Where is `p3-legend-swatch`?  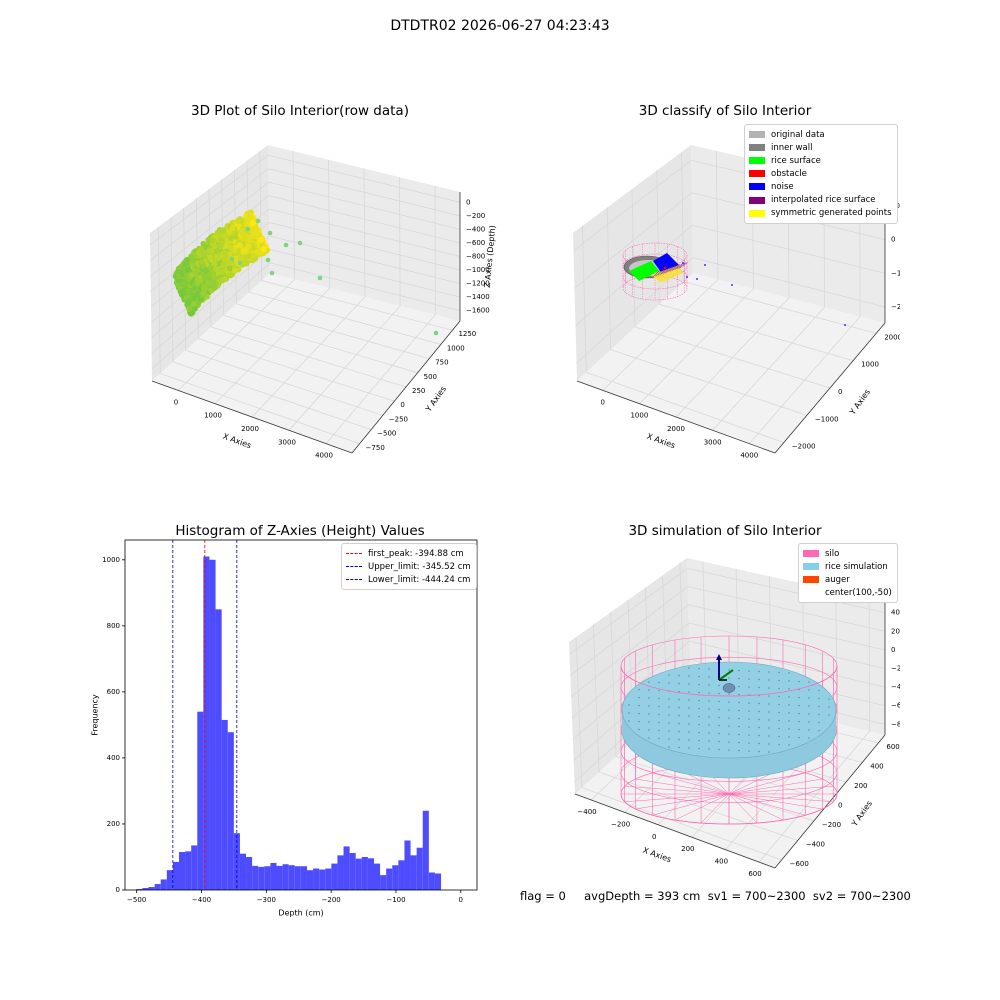 p3-legend-swatch is located at coordinates (354, 580).